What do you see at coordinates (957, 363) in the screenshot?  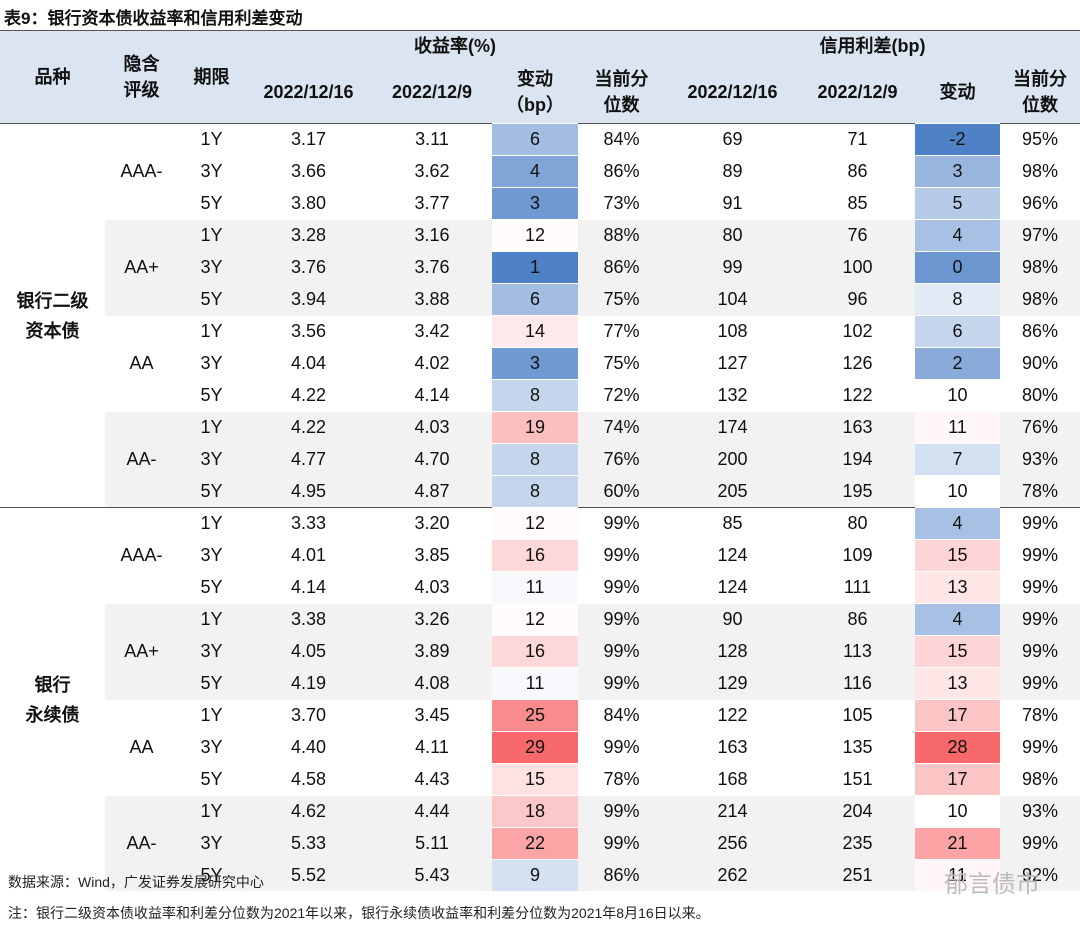 I see `change-cell: 2` at bounding box center [957, 363].